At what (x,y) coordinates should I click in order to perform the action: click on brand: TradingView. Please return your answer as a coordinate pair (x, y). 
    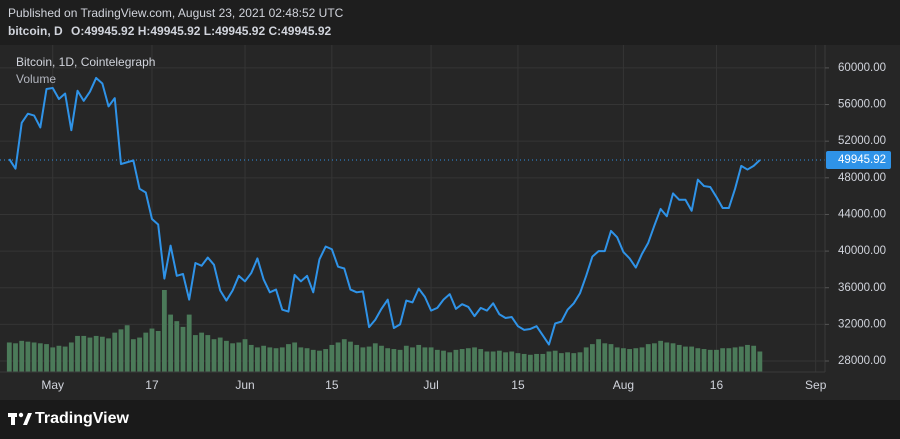
    Looking at the image, I should click on (82, 418).